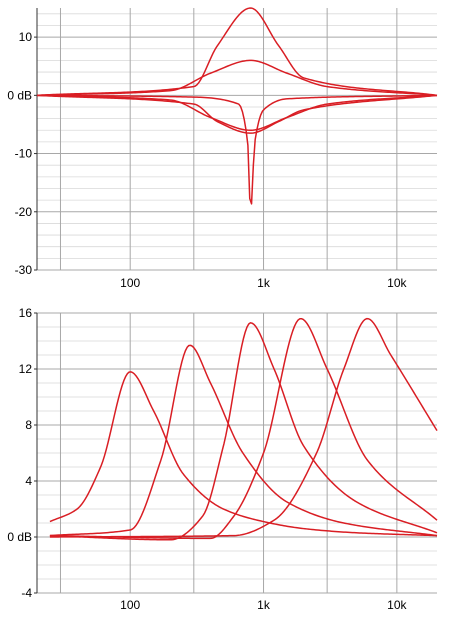 The width and height of the screenshot is (463, 618). Describe the element at coordinates (28, 425) in the screenshot. I see `y-tick-label: 8` at that location.